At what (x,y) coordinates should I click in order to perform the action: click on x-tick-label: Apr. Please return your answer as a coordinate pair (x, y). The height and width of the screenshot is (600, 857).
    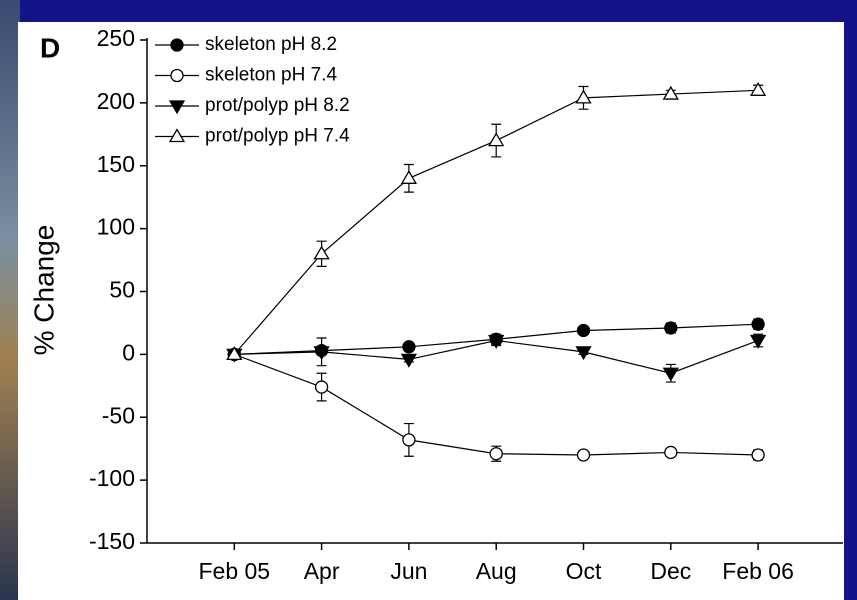
    Looking at the image, I should click on (322, 571).